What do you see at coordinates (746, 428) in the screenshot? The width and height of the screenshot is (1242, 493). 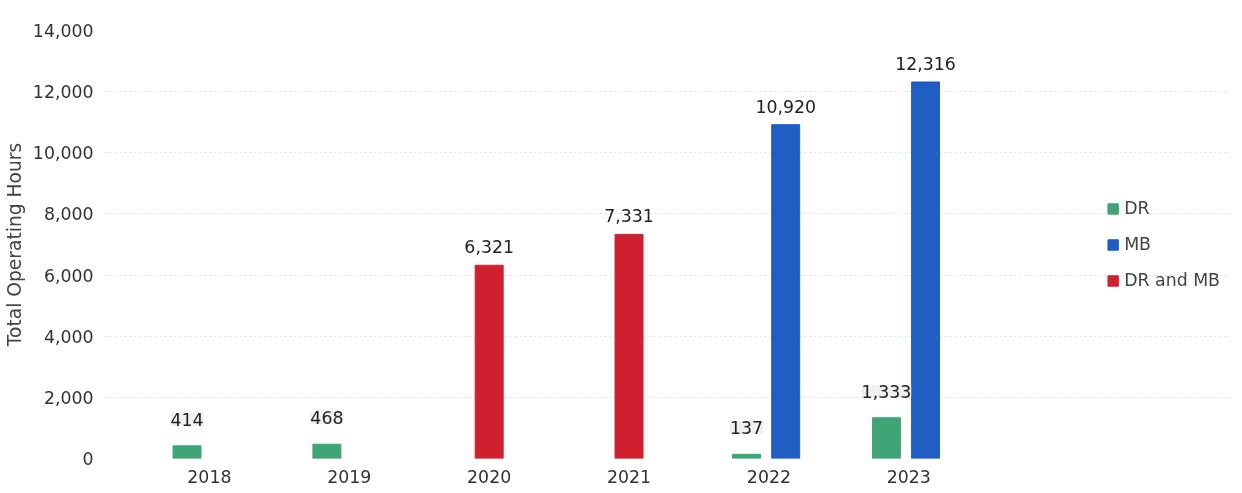 I see `data-label: 137` at bounding box center [746, 428].